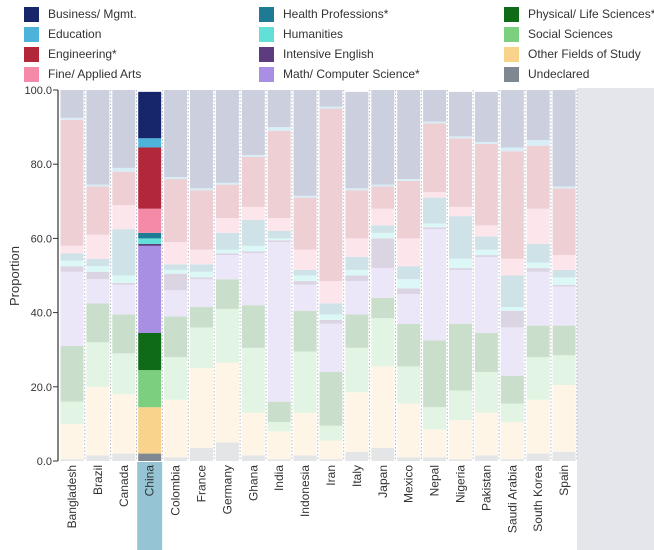 This screenshot has height=550, width=654. I want to click on bar-japan, so click(383, 275).